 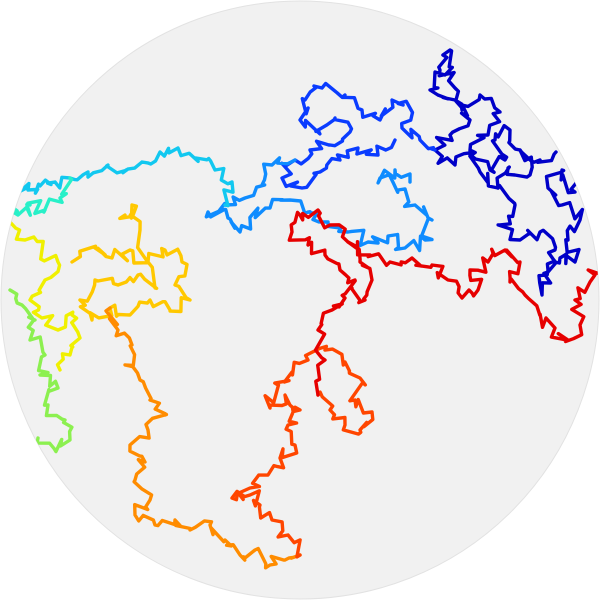 I want to click on walk-segment-yellow-left, so click(x=45, y=296).